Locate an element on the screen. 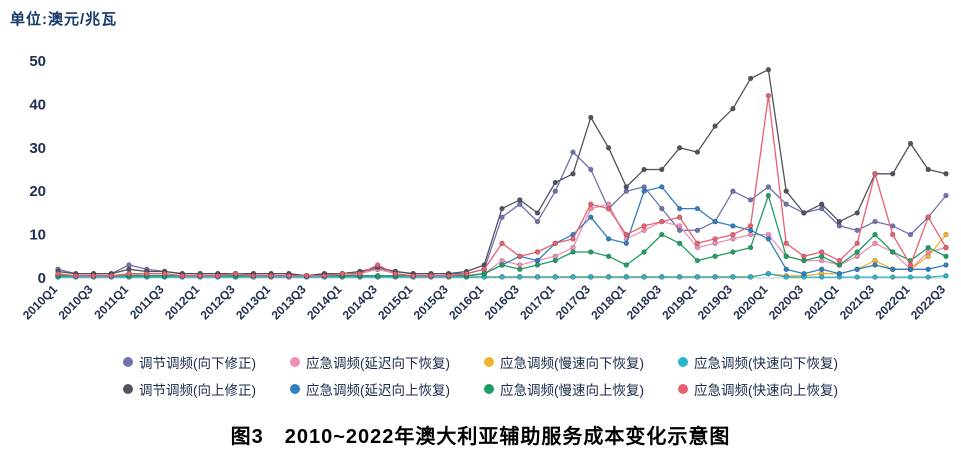 Image resolution: width=961 pixels, height=455 pixels. x-tick-label: 2018Q1 is located at coordinates (608, 302).